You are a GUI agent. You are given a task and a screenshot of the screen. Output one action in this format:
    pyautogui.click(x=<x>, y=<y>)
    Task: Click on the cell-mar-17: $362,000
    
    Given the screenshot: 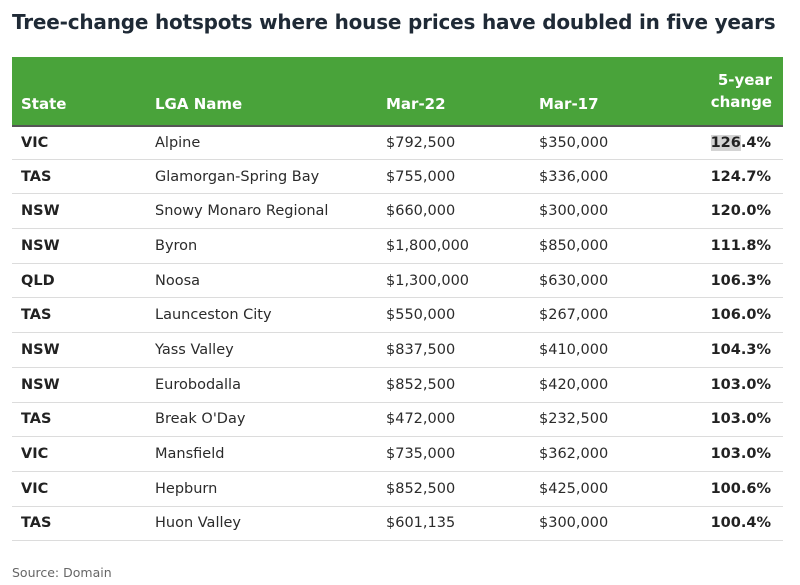 What is the action you would take?
    pyautogui.click(x=574, y=454)
    